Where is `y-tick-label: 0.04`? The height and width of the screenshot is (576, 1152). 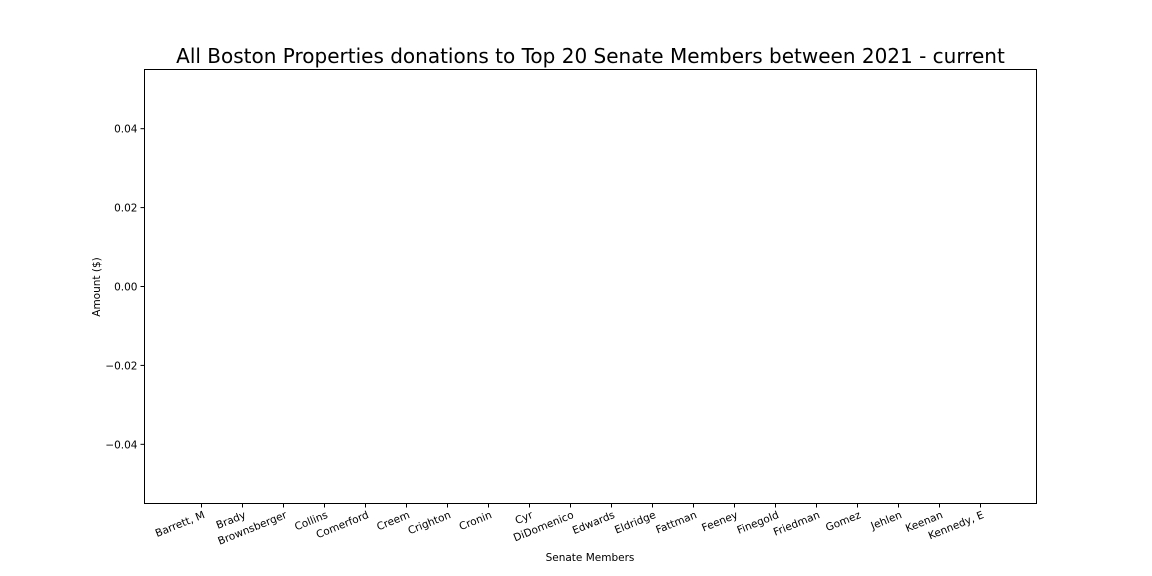 y-tick-label: 0.04 is located at coordinates (126, 130).